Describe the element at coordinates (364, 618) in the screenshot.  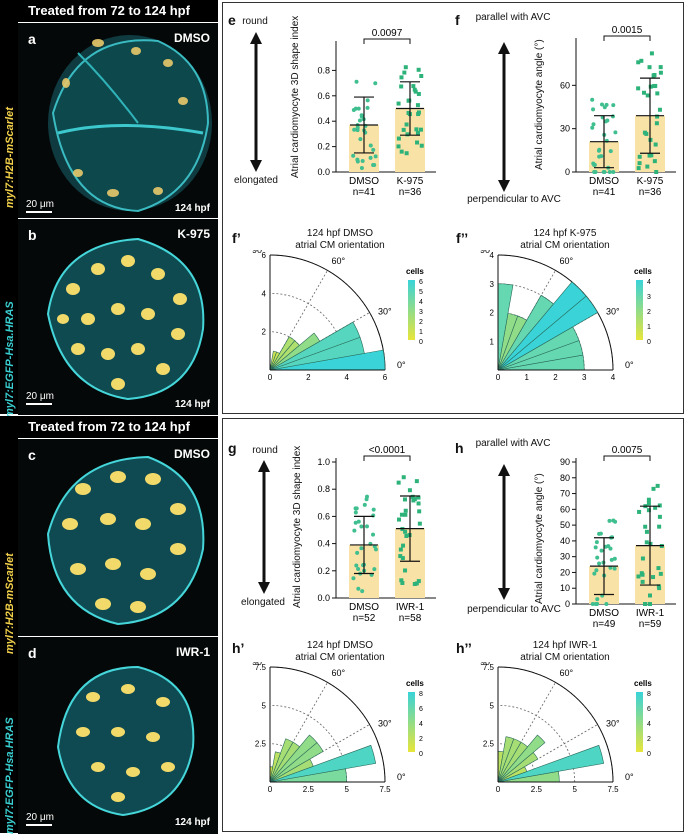
I see `category-n: n=52` at that location.